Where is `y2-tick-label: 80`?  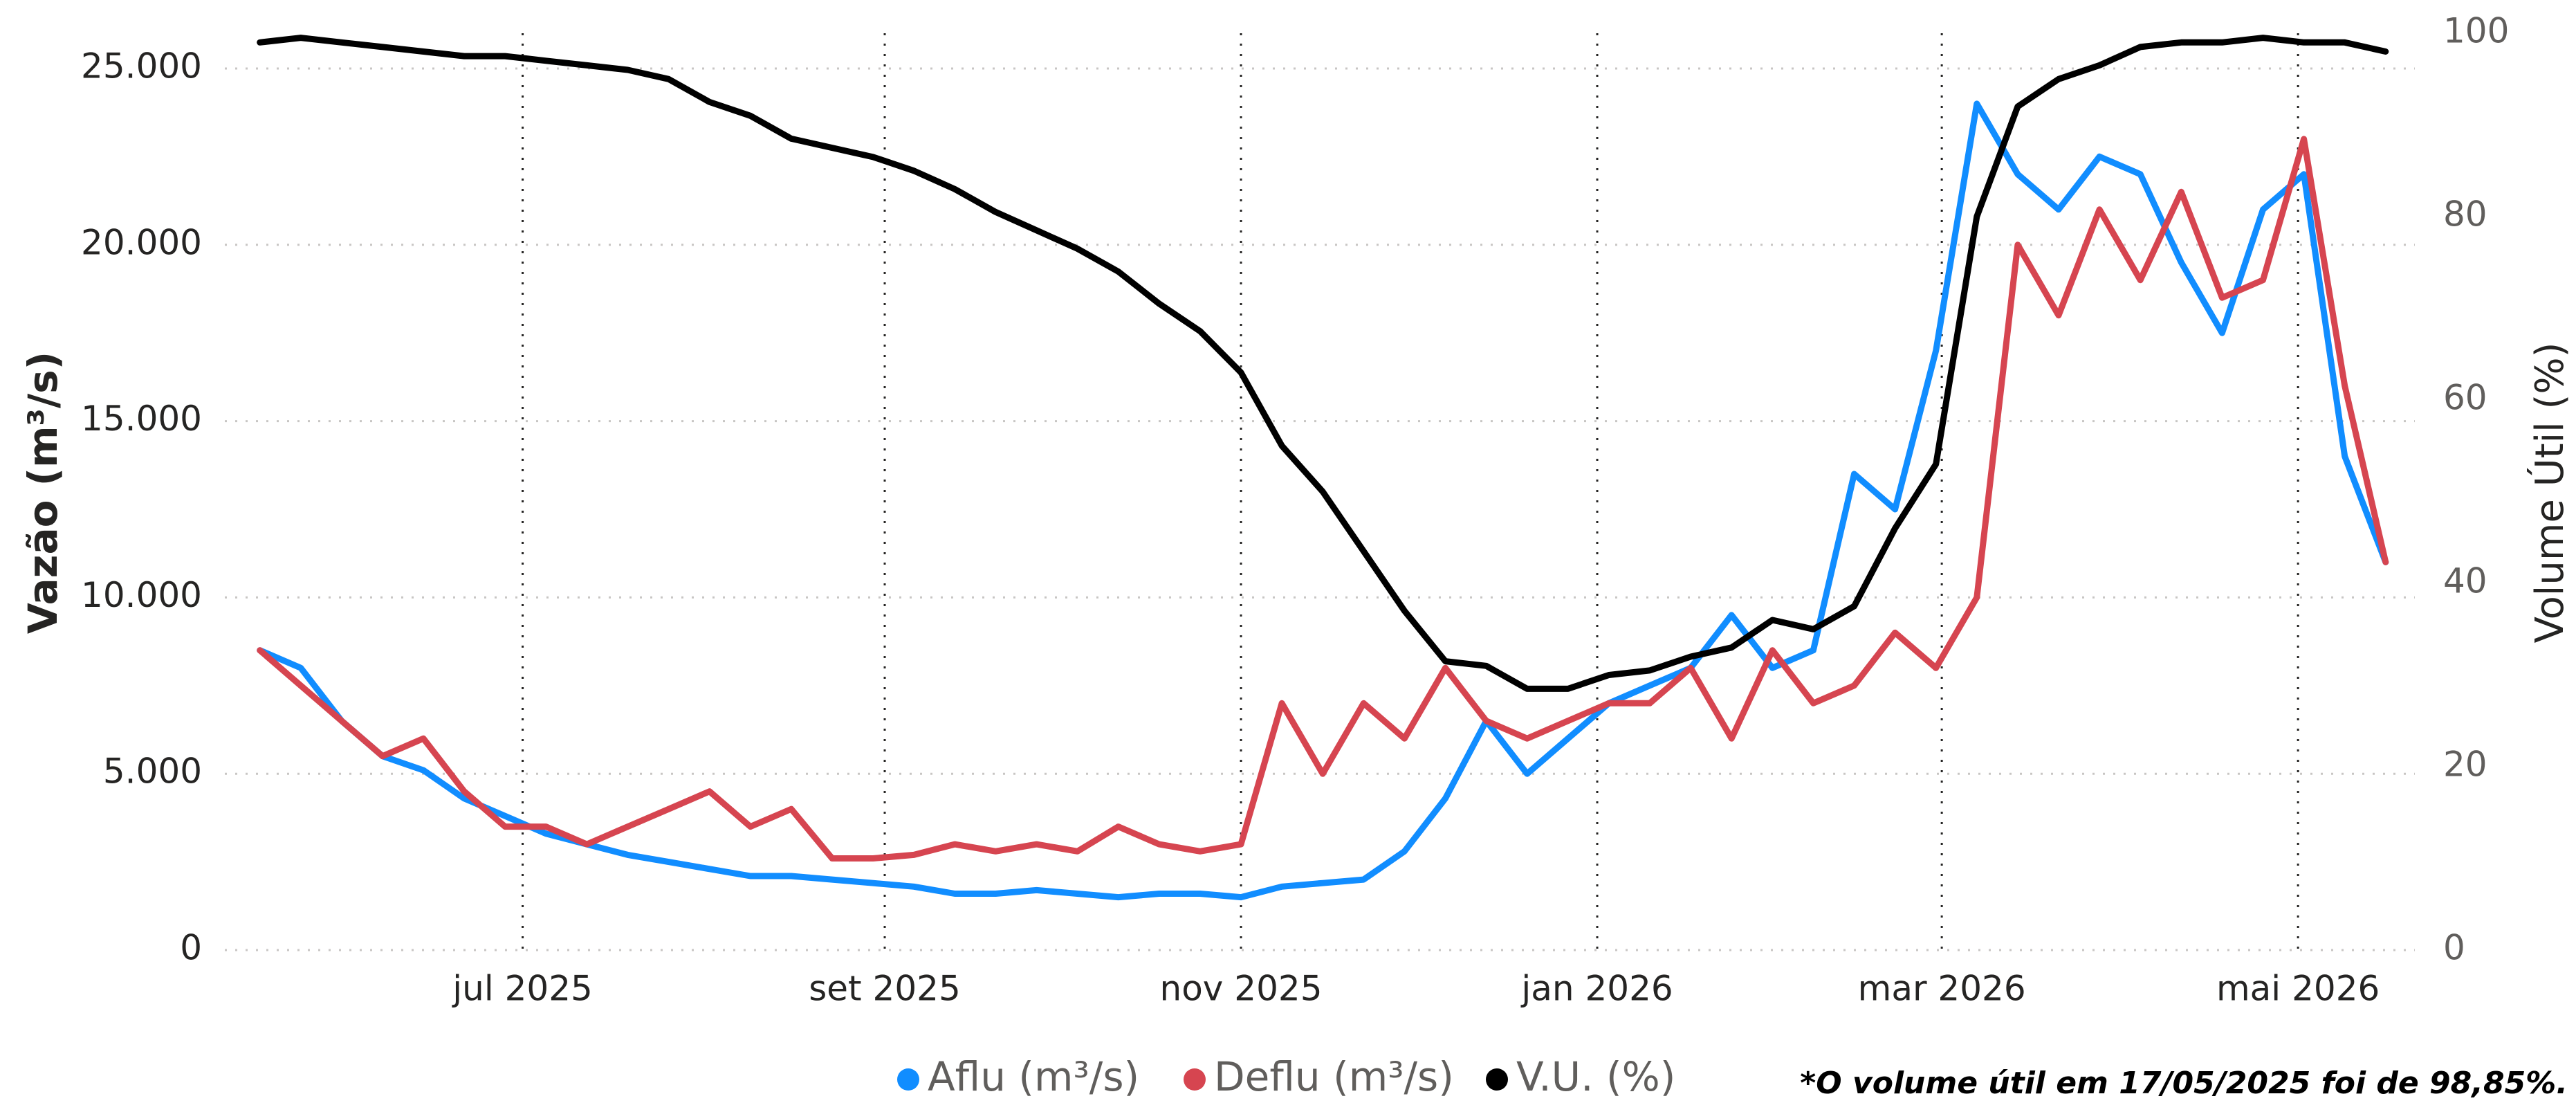
y2-tick-label: 80 is located at coordinates (2465, 215).